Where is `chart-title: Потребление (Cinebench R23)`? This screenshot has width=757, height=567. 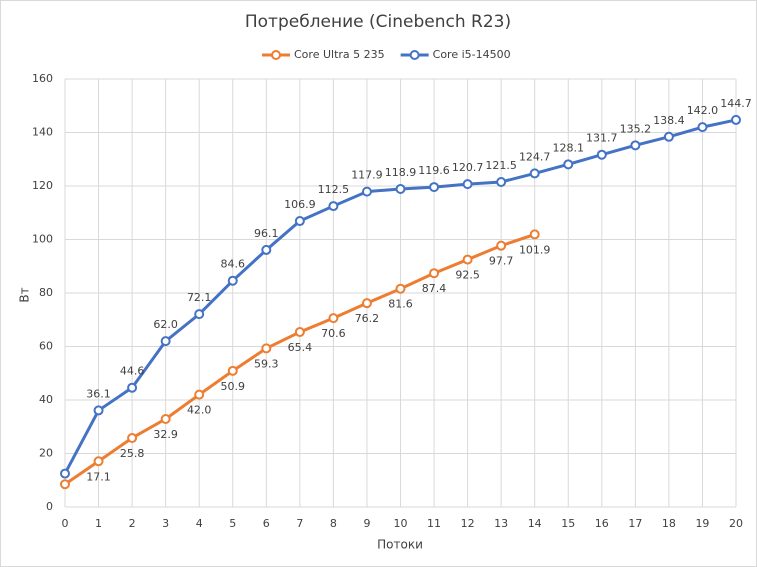 chart-title: Потребление (Cinebench R23) is located at coordinates (378, 22).